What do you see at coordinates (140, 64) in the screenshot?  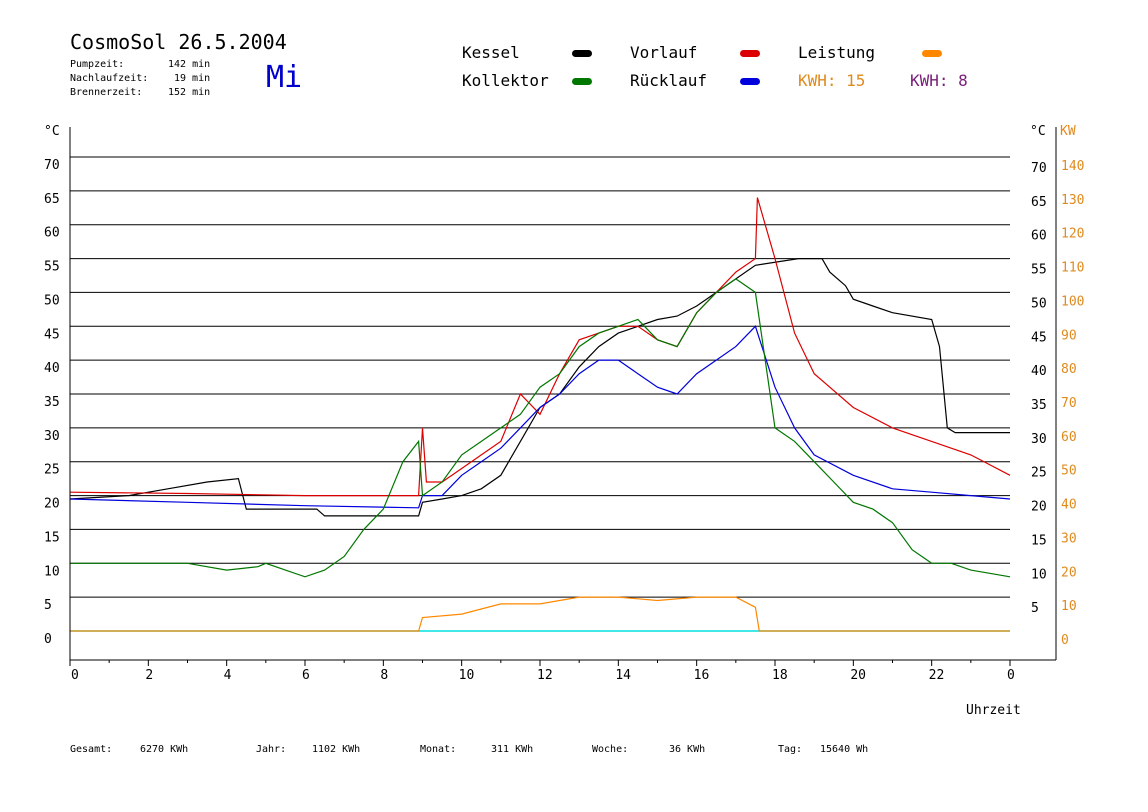 I see `stat-pumpzeit: Pumpzeit: 142 min` at bounding box center [140, 64].